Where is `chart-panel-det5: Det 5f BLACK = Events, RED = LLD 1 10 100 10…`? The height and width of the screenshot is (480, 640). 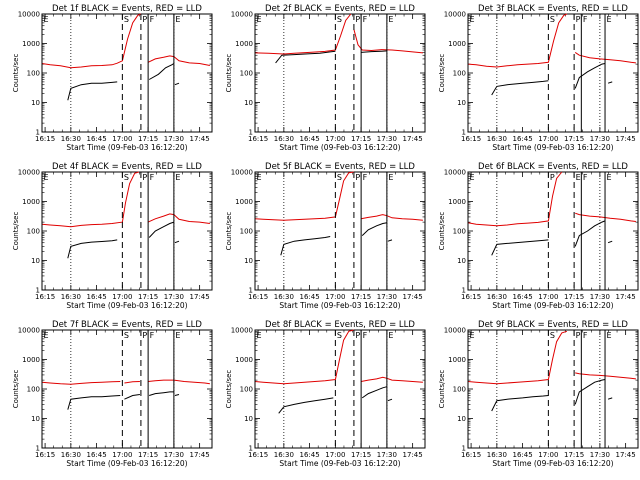 chart-panel-det5: Det 5f BLACK = Events, RED = LLD 1 10 100 10… is located at coordinates (325, 236).